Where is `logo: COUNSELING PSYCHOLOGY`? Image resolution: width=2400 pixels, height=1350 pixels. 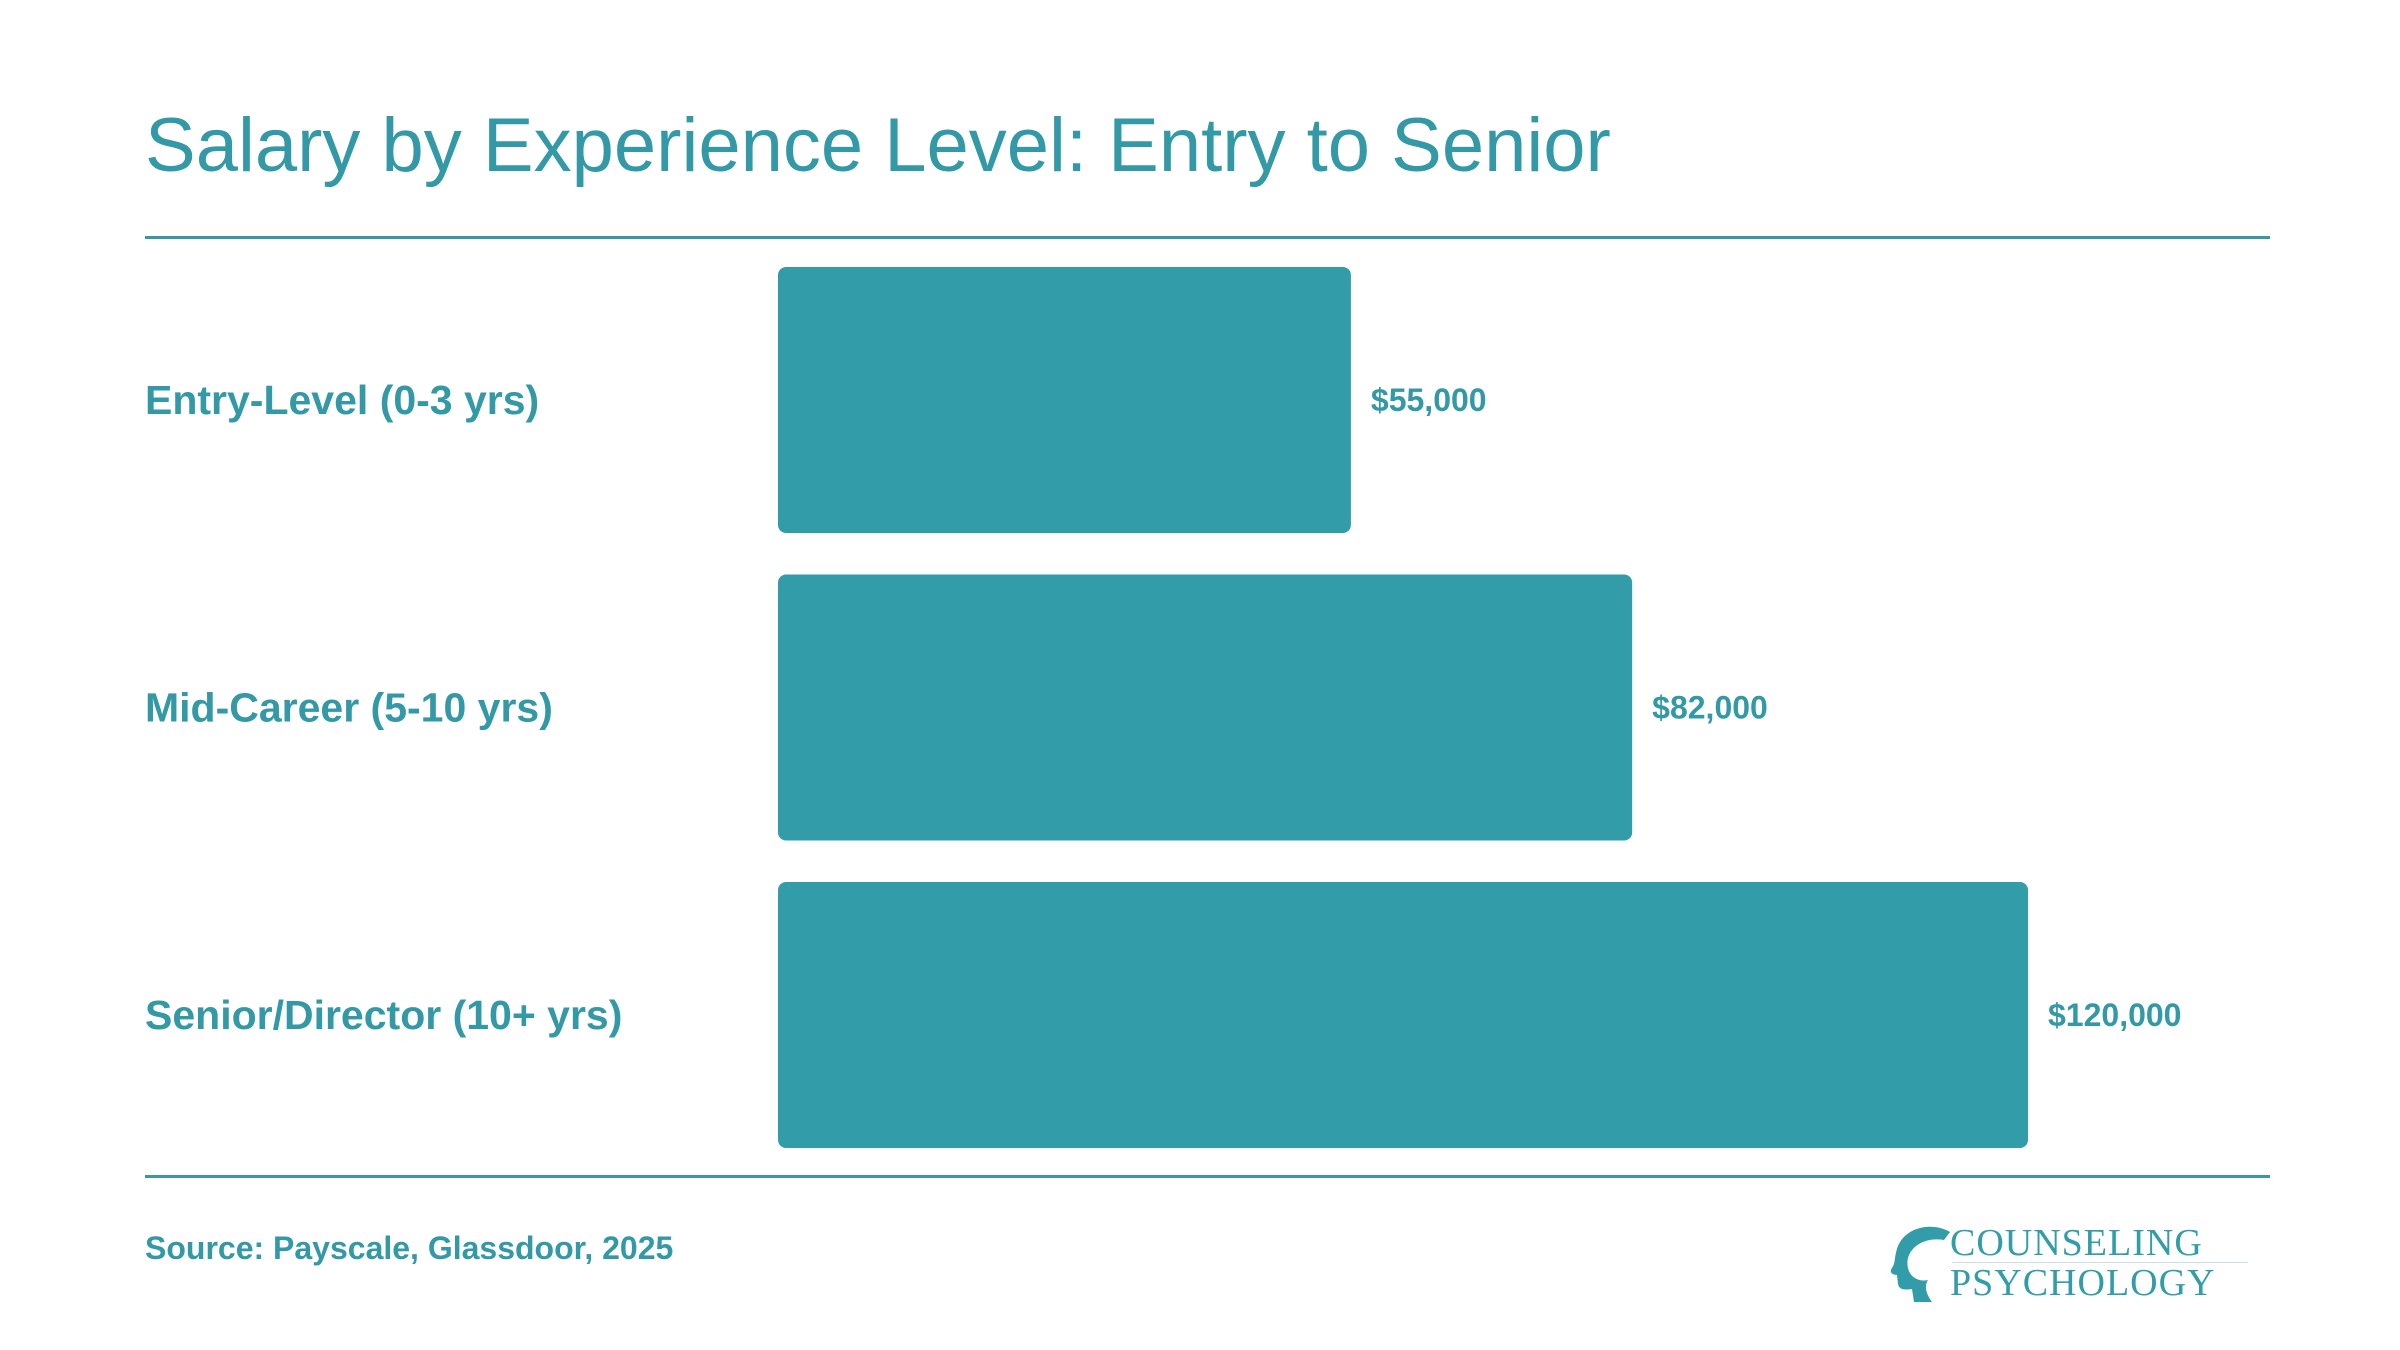
logo: COUNSELING PSYCHOLOGY is located at coordinates (2069, 1262).